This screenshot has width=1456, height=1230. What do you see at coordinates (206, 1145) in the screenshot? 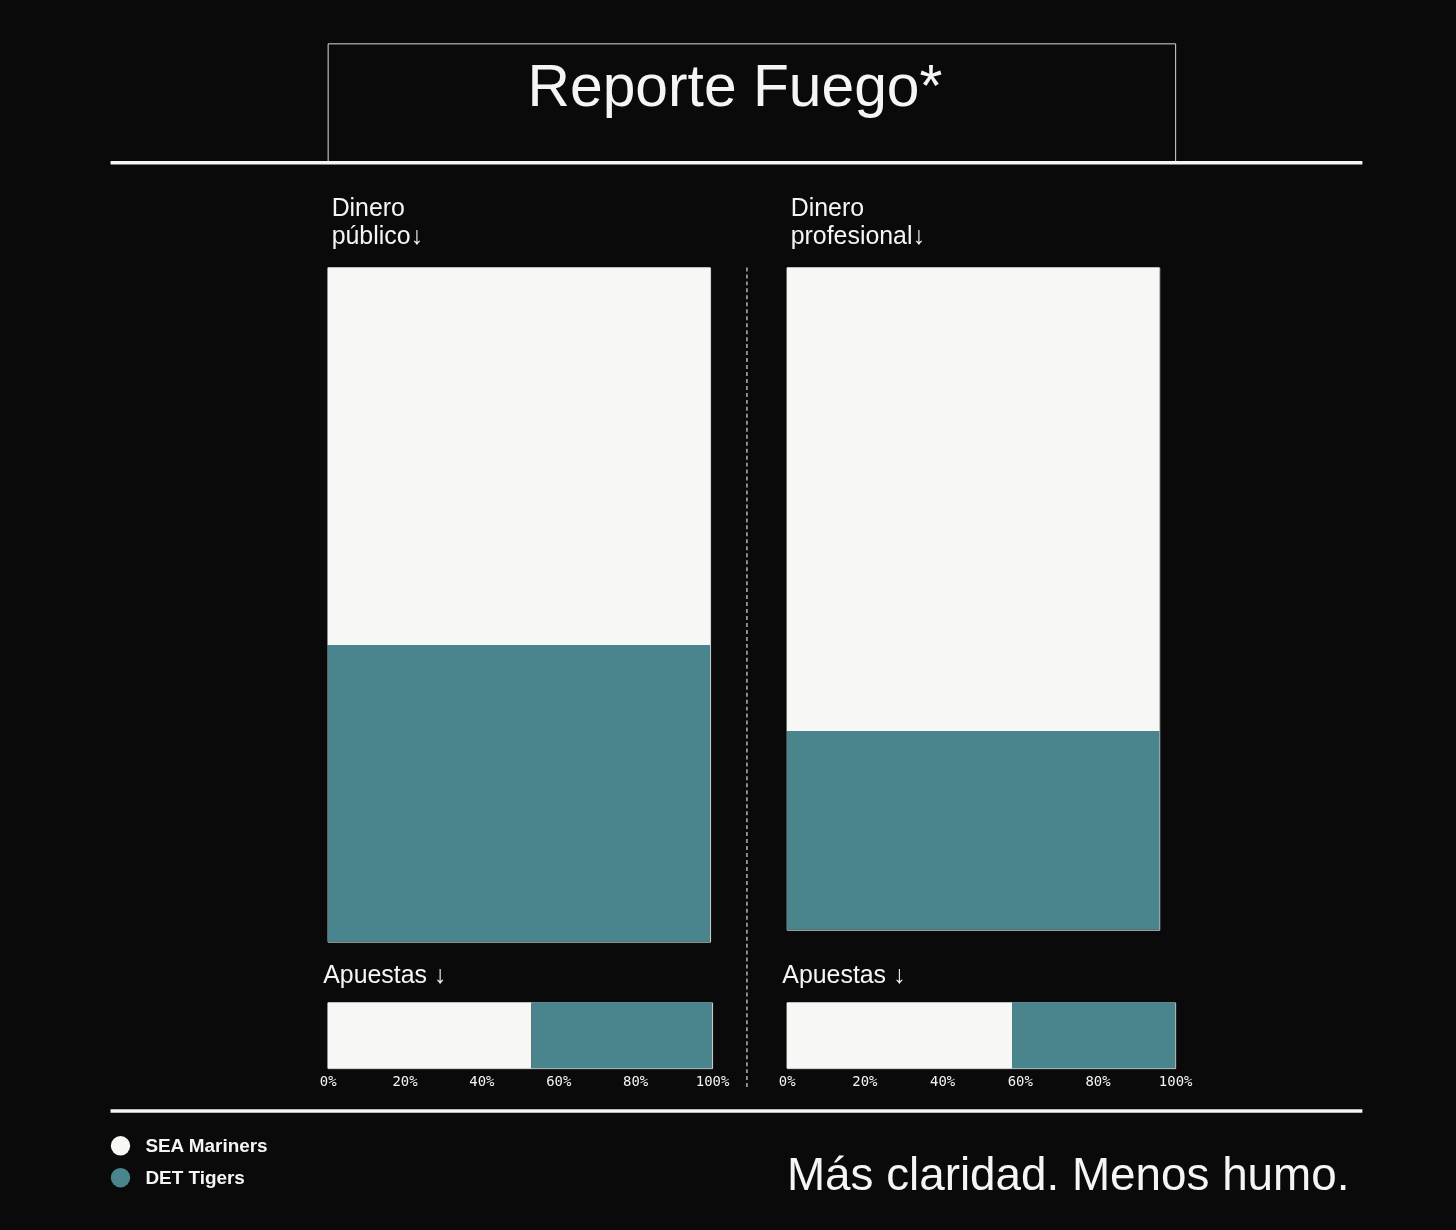
I see `legend-label: SEA Mariners` at bounding box center [206, 1145].